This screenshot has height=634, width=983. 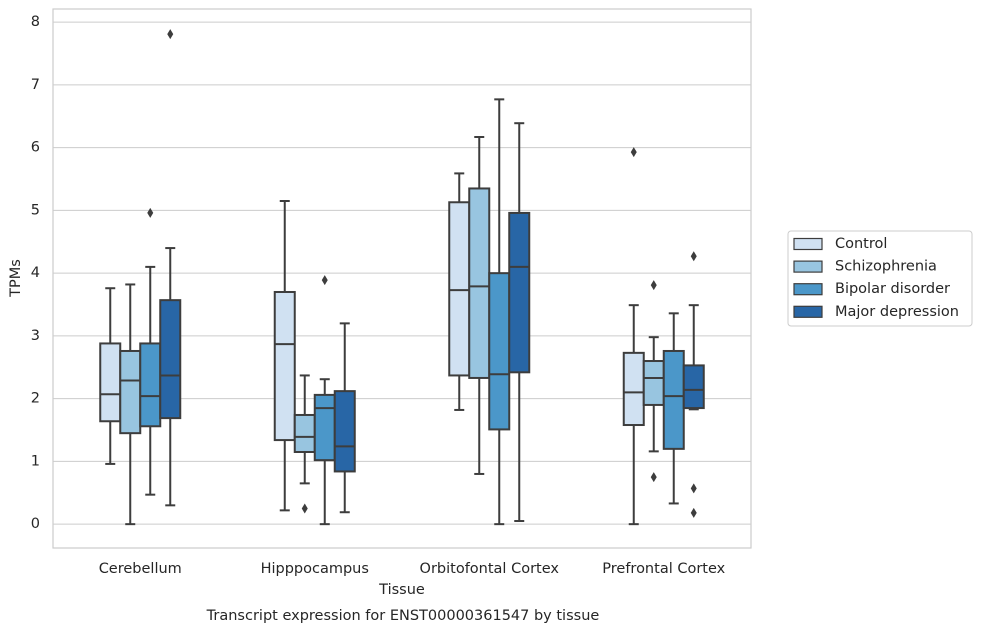 I want to click on y-tick-label: 7, so click(x=35, y=85).